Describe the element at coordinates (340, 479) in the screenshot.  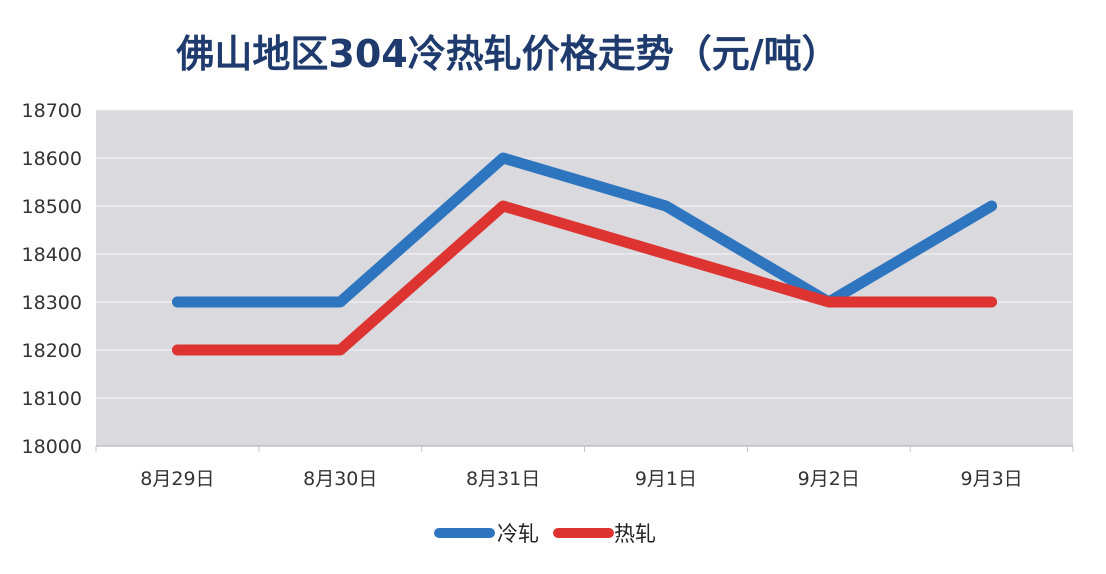
I see `x-tick-label: 8月30日` at that location.